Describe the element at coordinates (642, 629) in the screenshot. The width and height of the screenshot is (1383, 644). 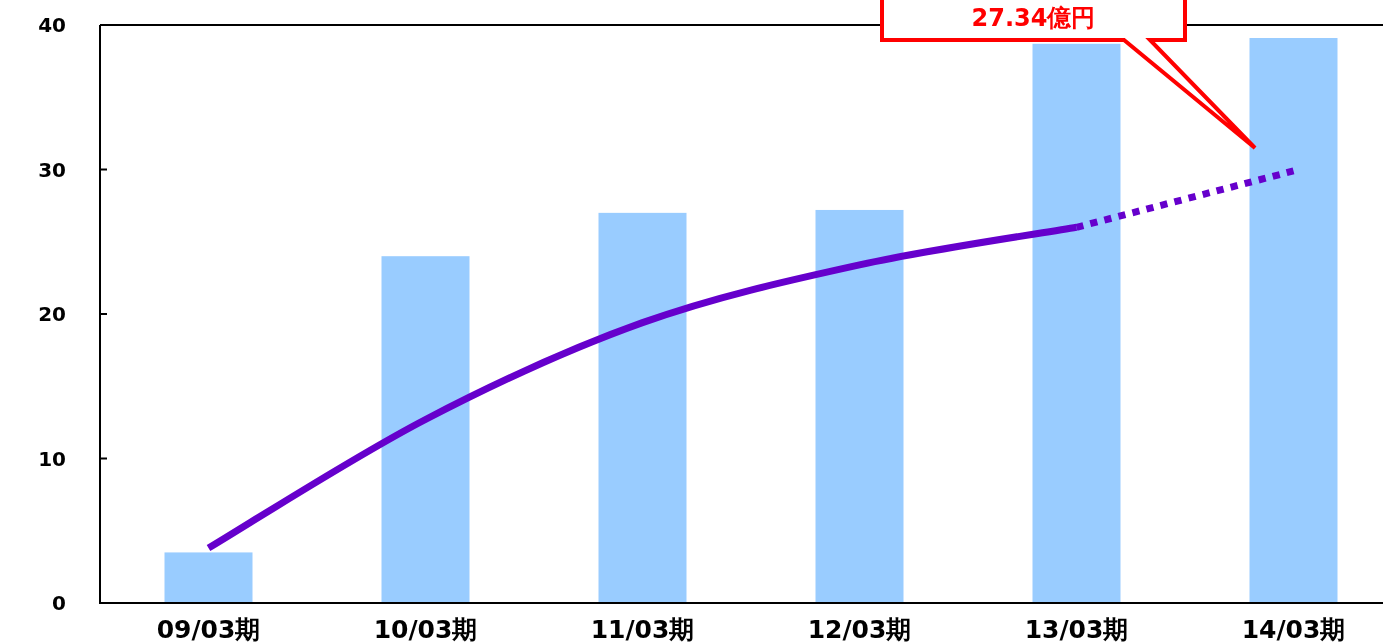
I see `x-tick-label: 11/03期` at that location.